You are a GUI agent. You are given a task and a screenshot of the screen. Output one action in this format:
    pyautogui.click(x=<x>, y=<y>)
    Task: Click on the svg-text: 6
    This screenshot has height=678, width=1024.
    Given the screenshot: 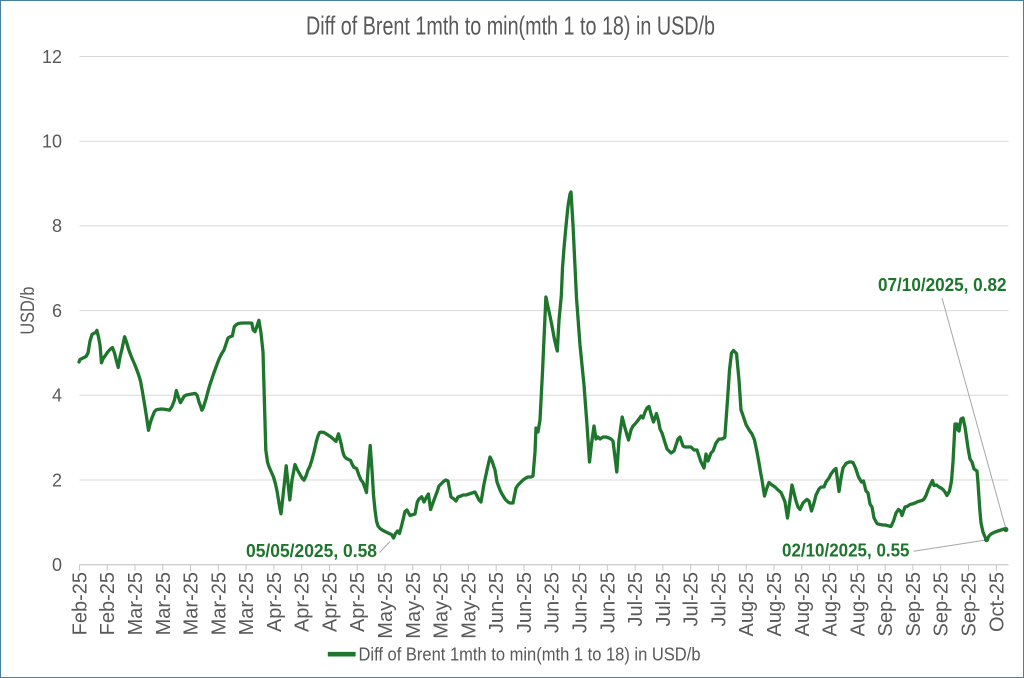 What is the action you would take?
    pyautogui.click(x=56, y=310)
    